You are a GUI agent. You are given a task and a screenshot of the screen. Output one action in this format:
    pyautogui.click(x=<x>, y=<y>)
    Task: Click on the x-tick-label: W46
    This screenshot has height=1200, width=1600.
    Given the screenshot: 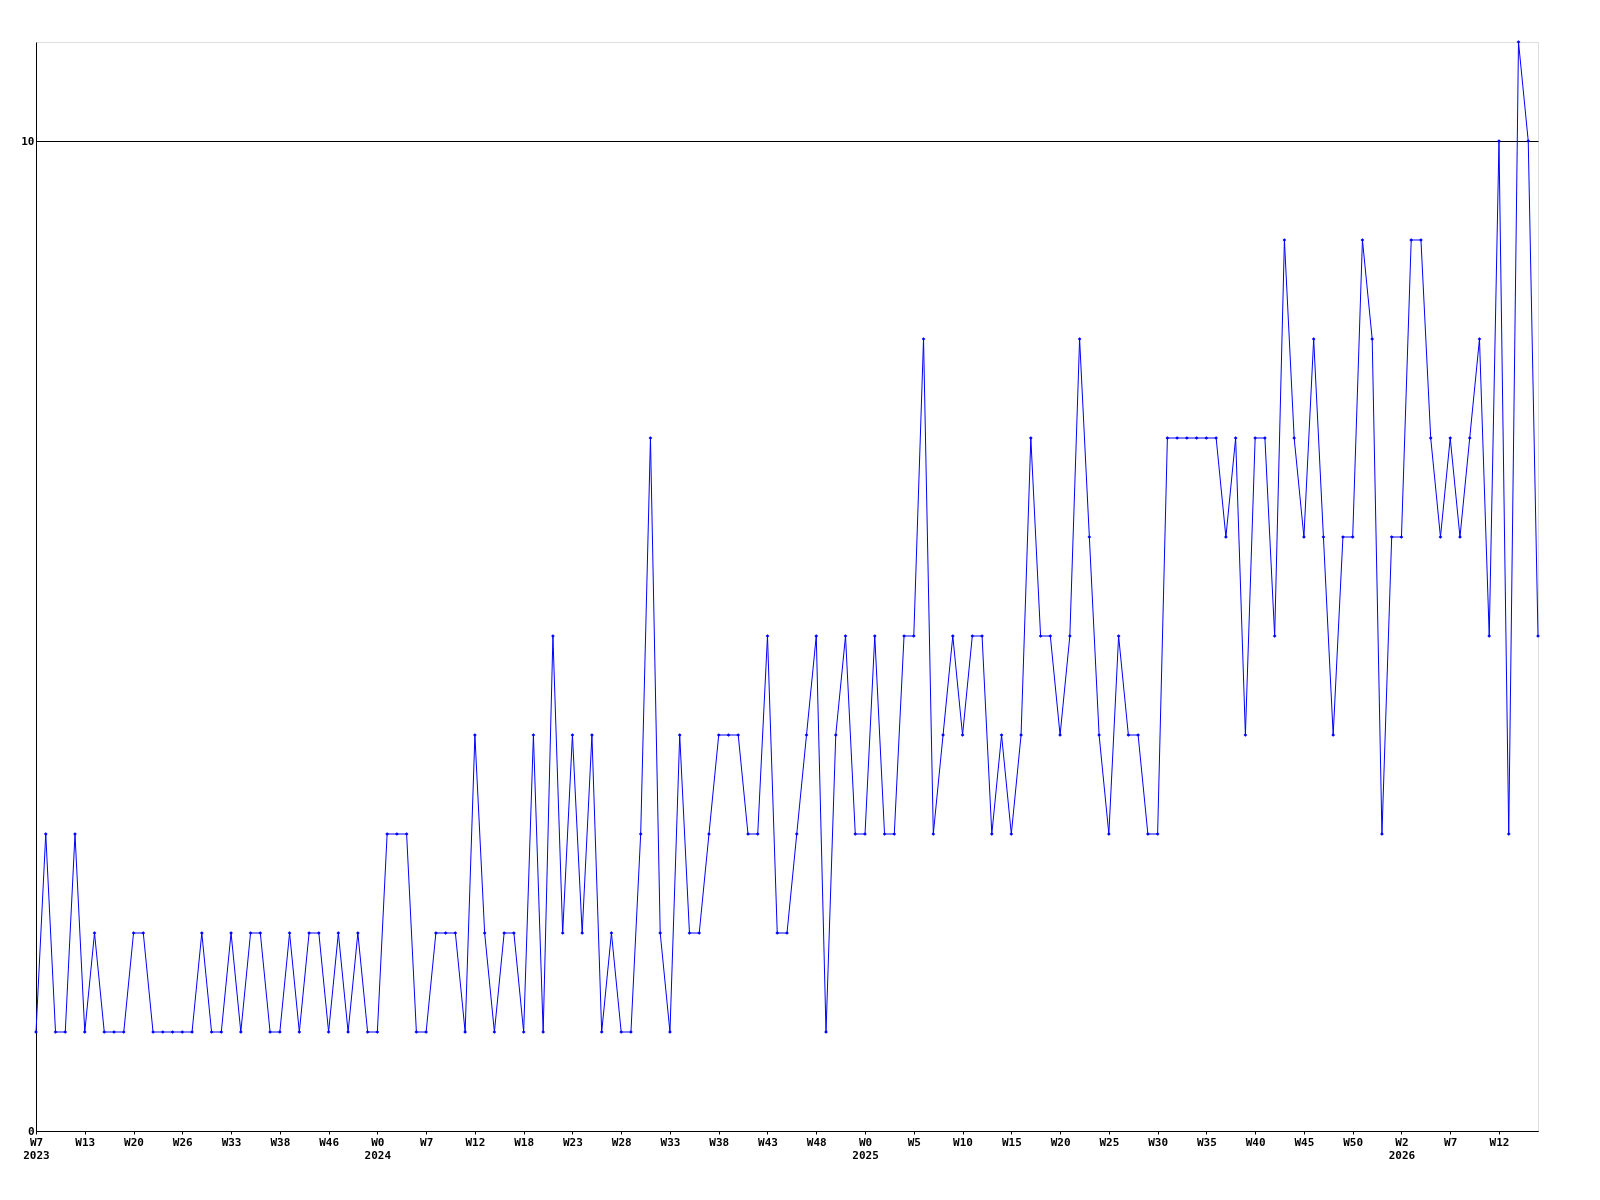 What is the action you would take?
    pyautogui.click(x=329, y=1142)
    